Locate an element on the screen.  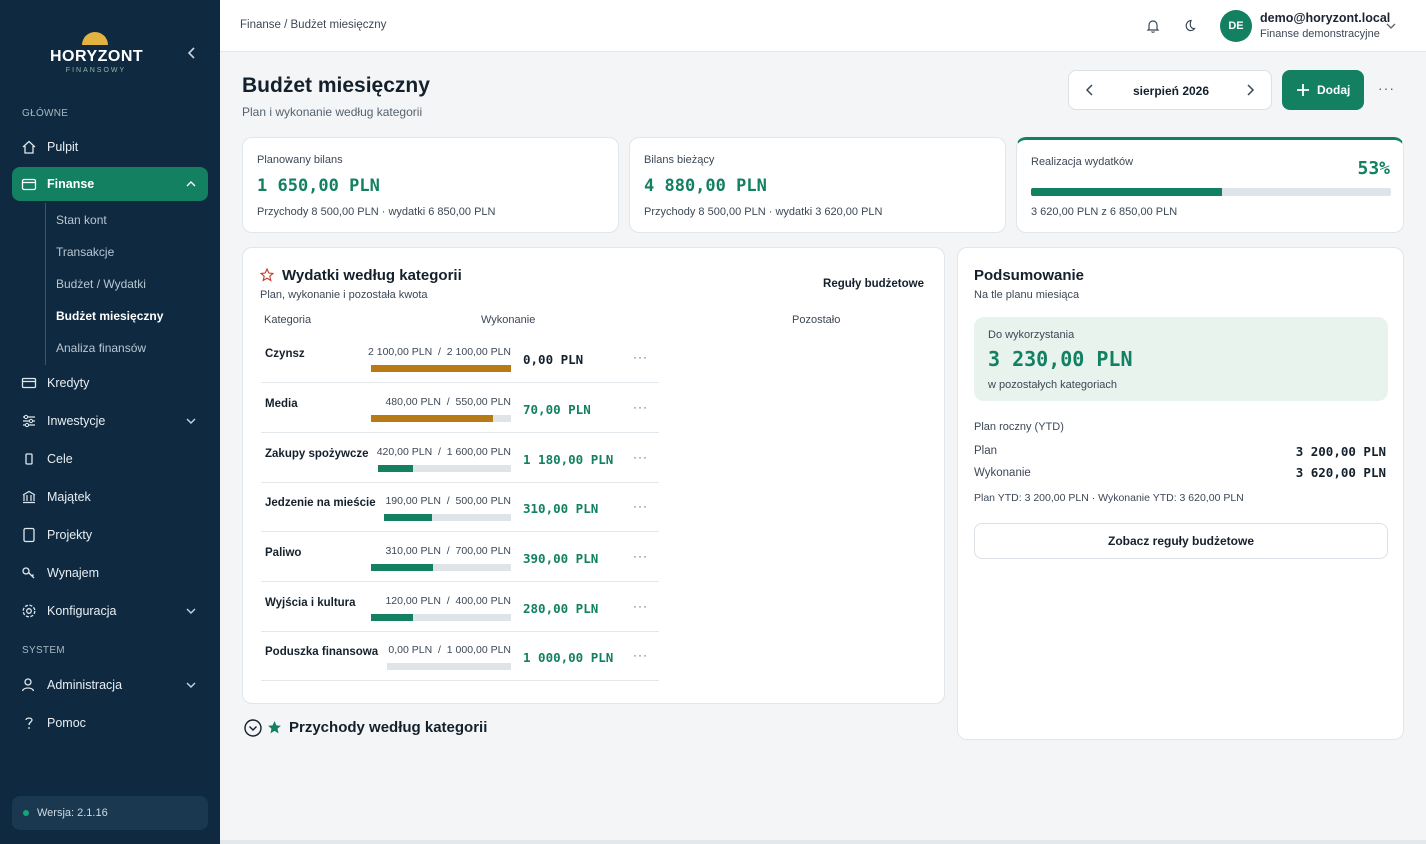
kpi-percent: 53% is located at coordinates (1373, 168).